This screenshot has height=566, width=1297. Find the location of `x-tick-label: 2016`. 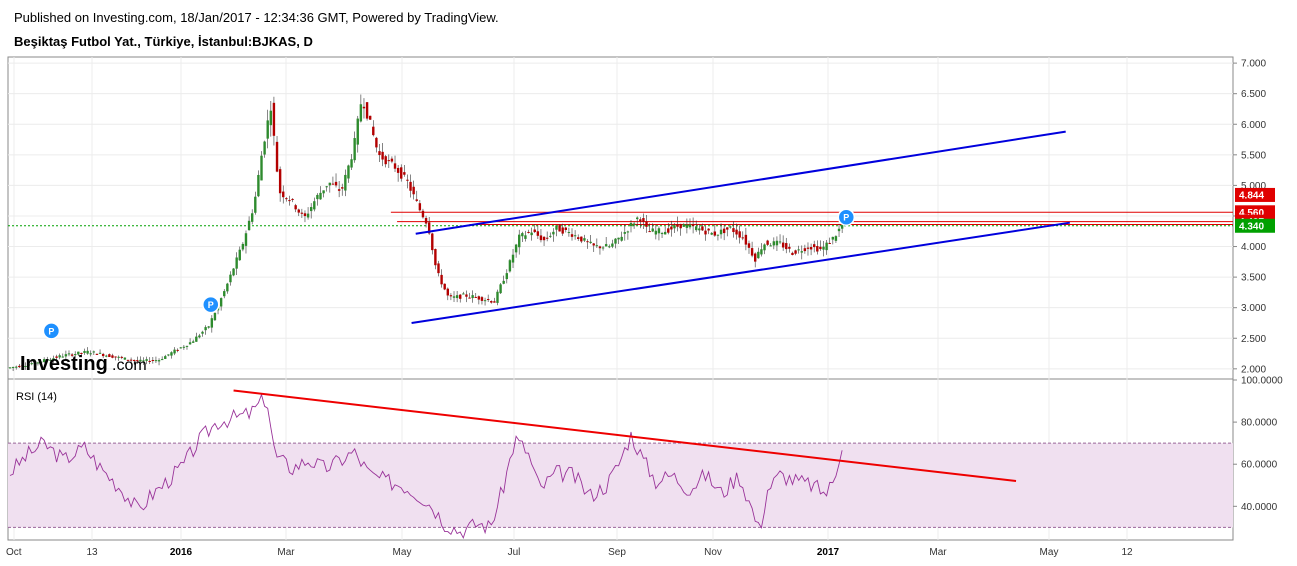

x-tick-label: 2016 is located at coordinates (181, 552).